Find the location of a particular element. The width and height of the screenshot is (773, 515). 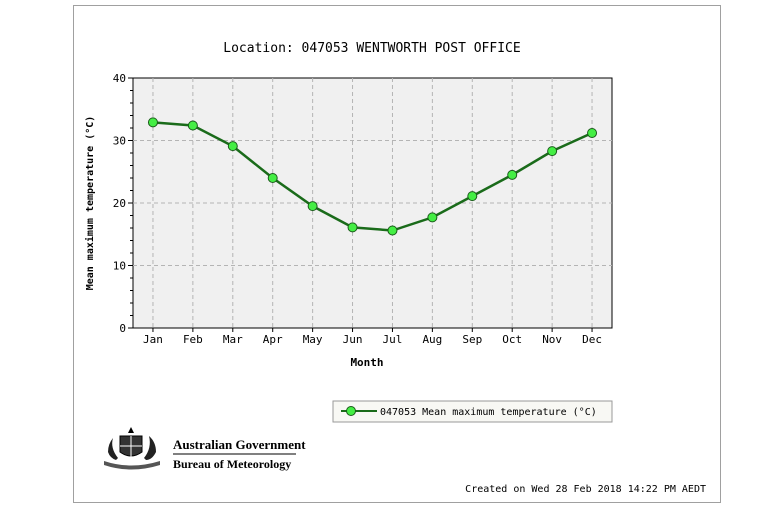

y-tick-label: 0 is located at coordinates (122, 328).